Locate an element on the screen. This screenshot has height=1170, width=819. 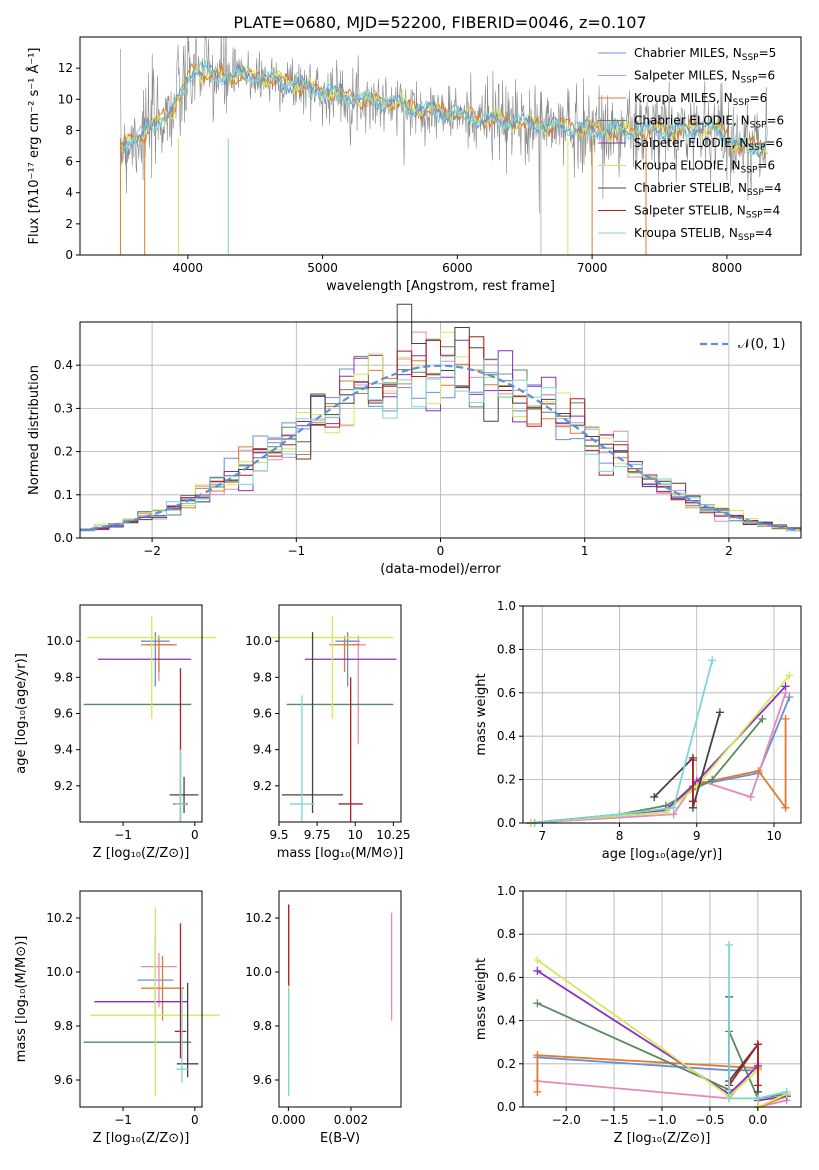
x-tick-label: 5000 is located at coordinates (322, 268).